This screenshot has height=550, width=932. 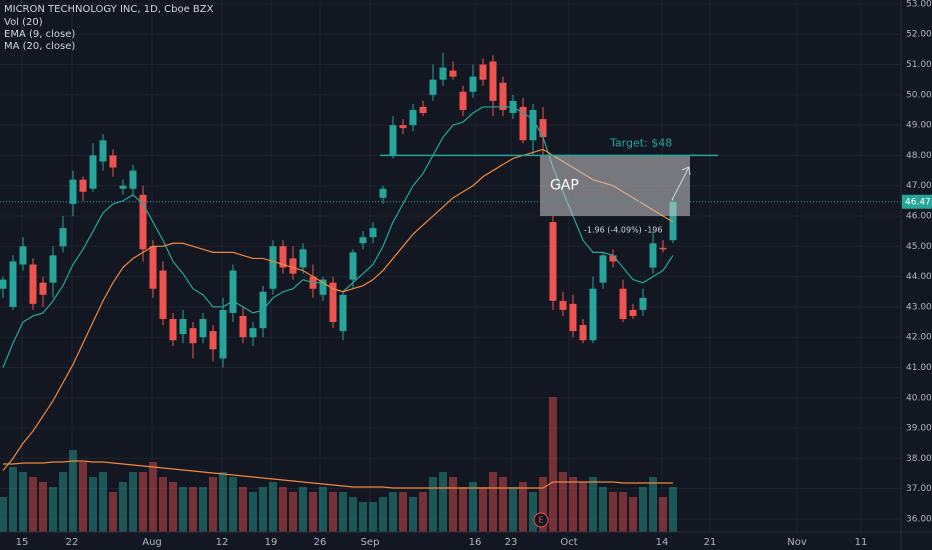 What do you see at coordinates (564, 185) in the screenshot?
I see `gap-label: GAP` at bounding box center [564, 185].